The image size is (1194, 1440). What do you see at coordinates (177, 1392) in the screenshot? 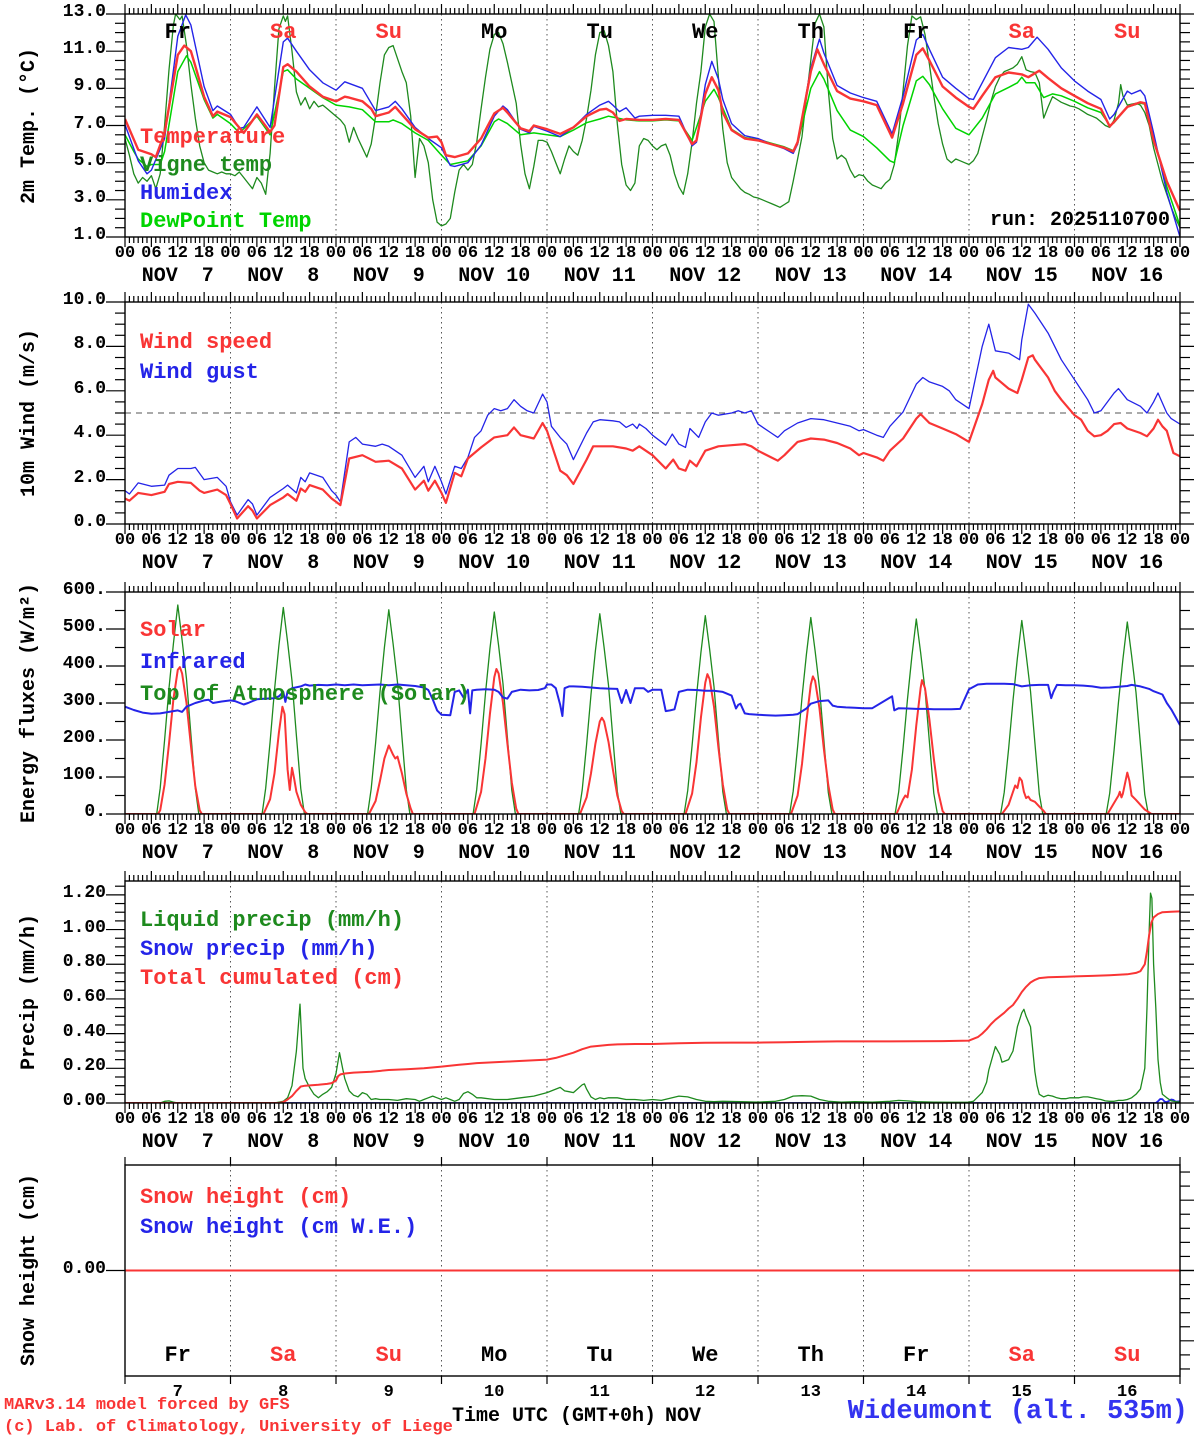
I see `x-daynum-label: 7` at bounding box center [177, 1392].